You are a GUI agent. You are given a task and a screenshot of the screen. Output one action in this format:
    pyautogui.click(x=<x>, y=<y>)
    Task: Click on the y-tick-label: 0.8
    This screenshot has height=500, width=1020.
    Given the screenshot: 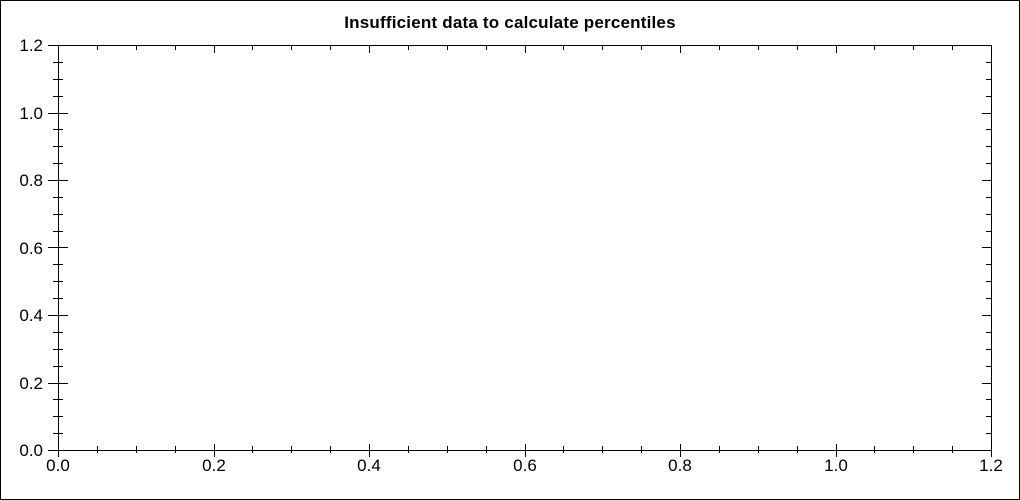 What is the action you would take?
    pyautogui.click(x=31, y=180)
    